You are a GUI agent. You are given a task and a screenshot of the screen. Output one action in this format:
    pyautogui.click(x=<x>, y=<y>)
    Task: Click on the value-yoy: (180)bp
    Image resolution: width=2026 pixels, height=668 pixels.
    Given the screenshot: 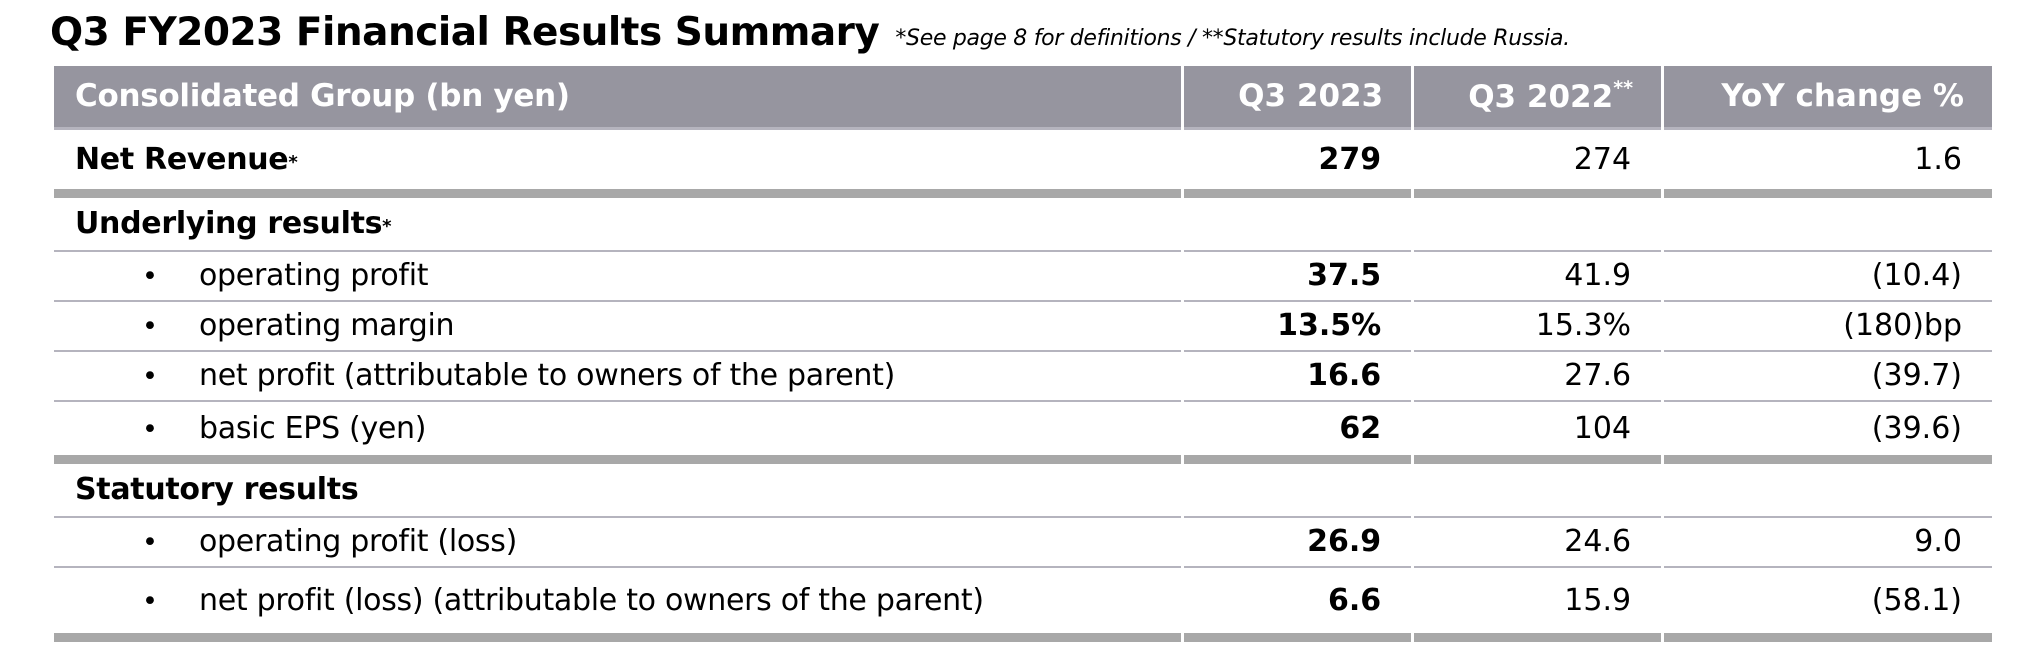 What is the action you would take?
    pyautogui.click(x=1828, y=327)
    